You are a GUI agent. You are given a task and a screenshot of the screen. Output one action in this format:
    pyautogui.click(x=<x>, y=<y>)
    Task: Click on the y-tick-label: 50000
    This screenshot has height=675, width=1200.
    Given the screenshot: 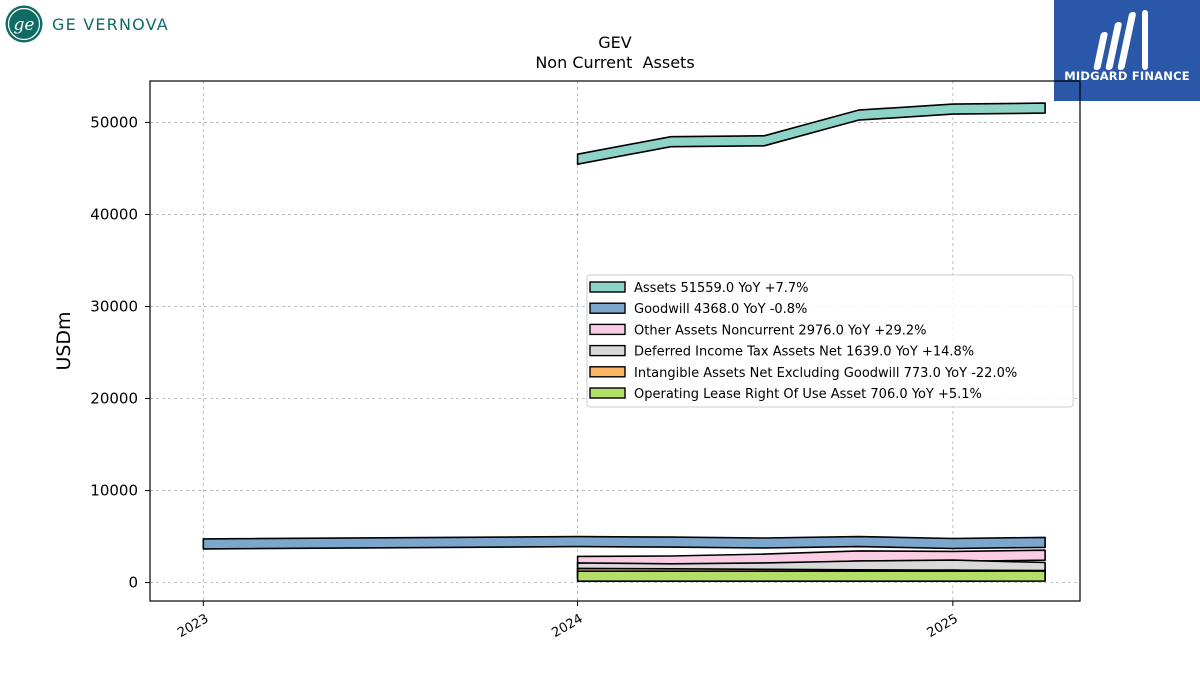 What is the action you would take?
    pyautogui.click(x=114, y=122)
    